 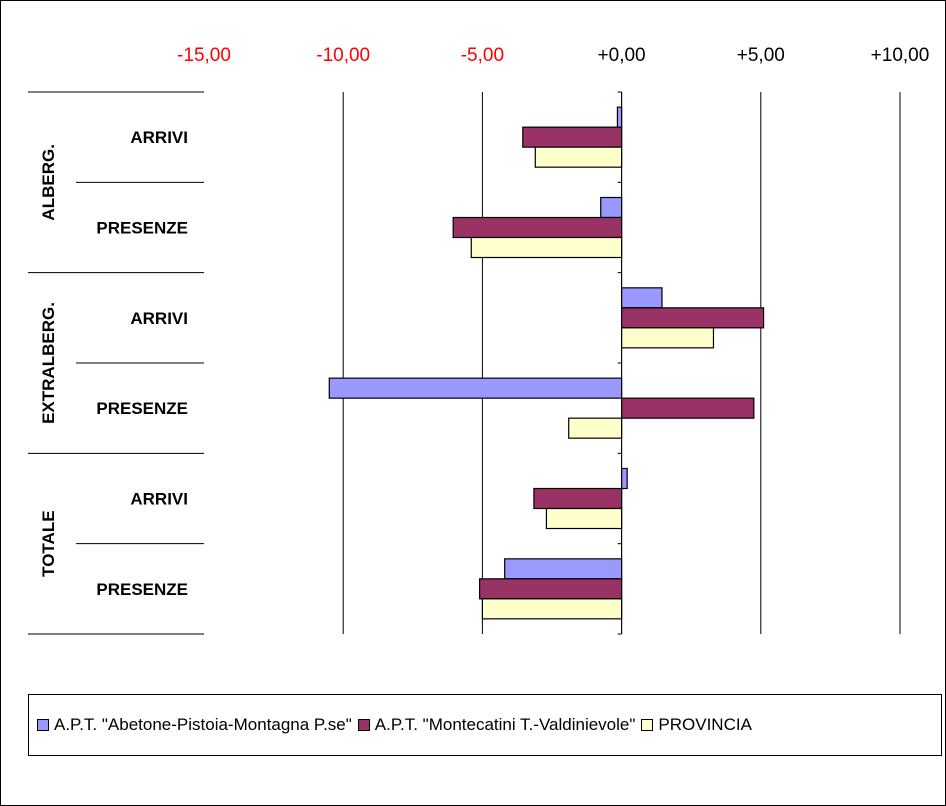 What do you see at coordinates (48, 543) in the screenshot?
I see `group-label: TOTALE` at bounding box center [48, 543].